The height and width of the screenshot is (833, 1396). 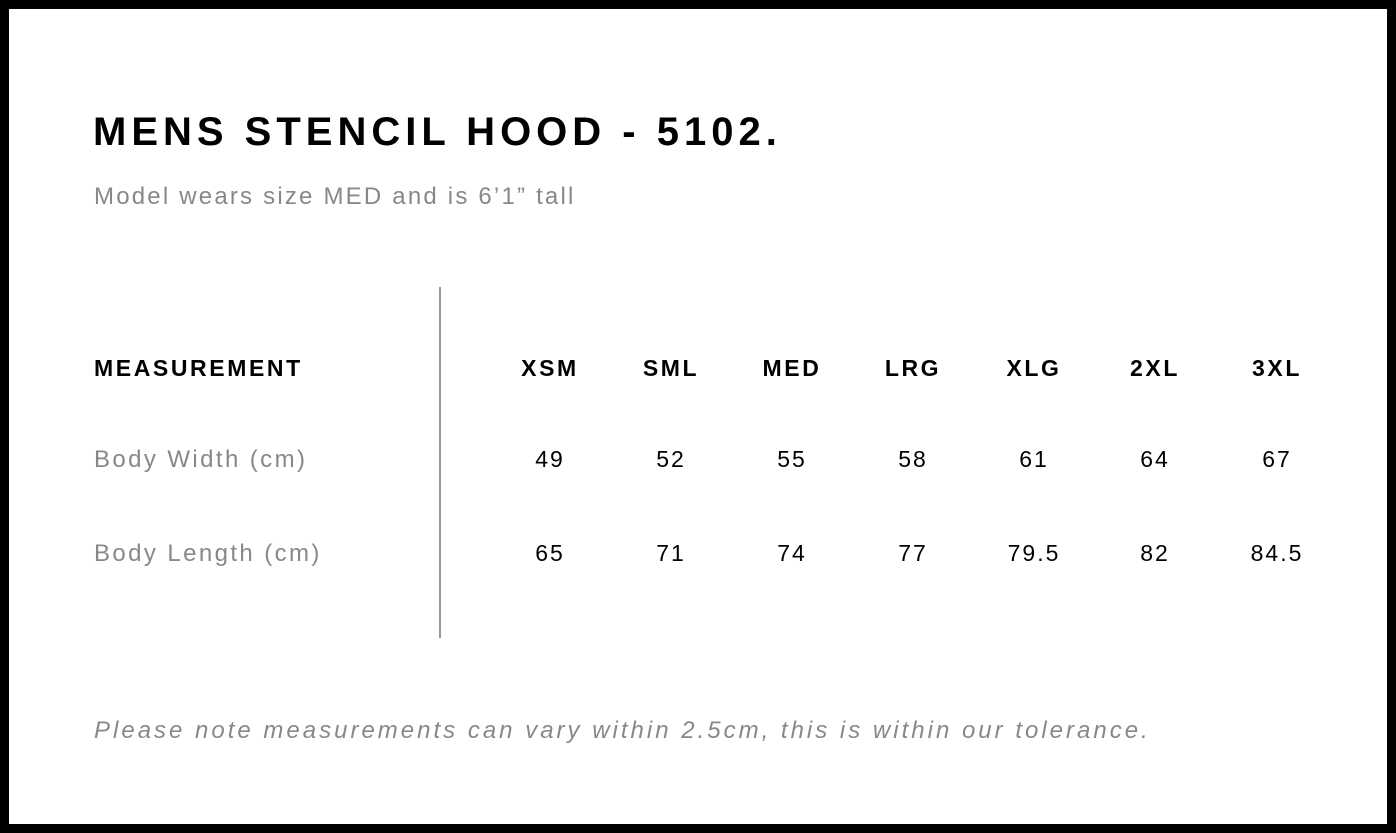 I want to click on size-header: XSM, so click(x=550, y=368).